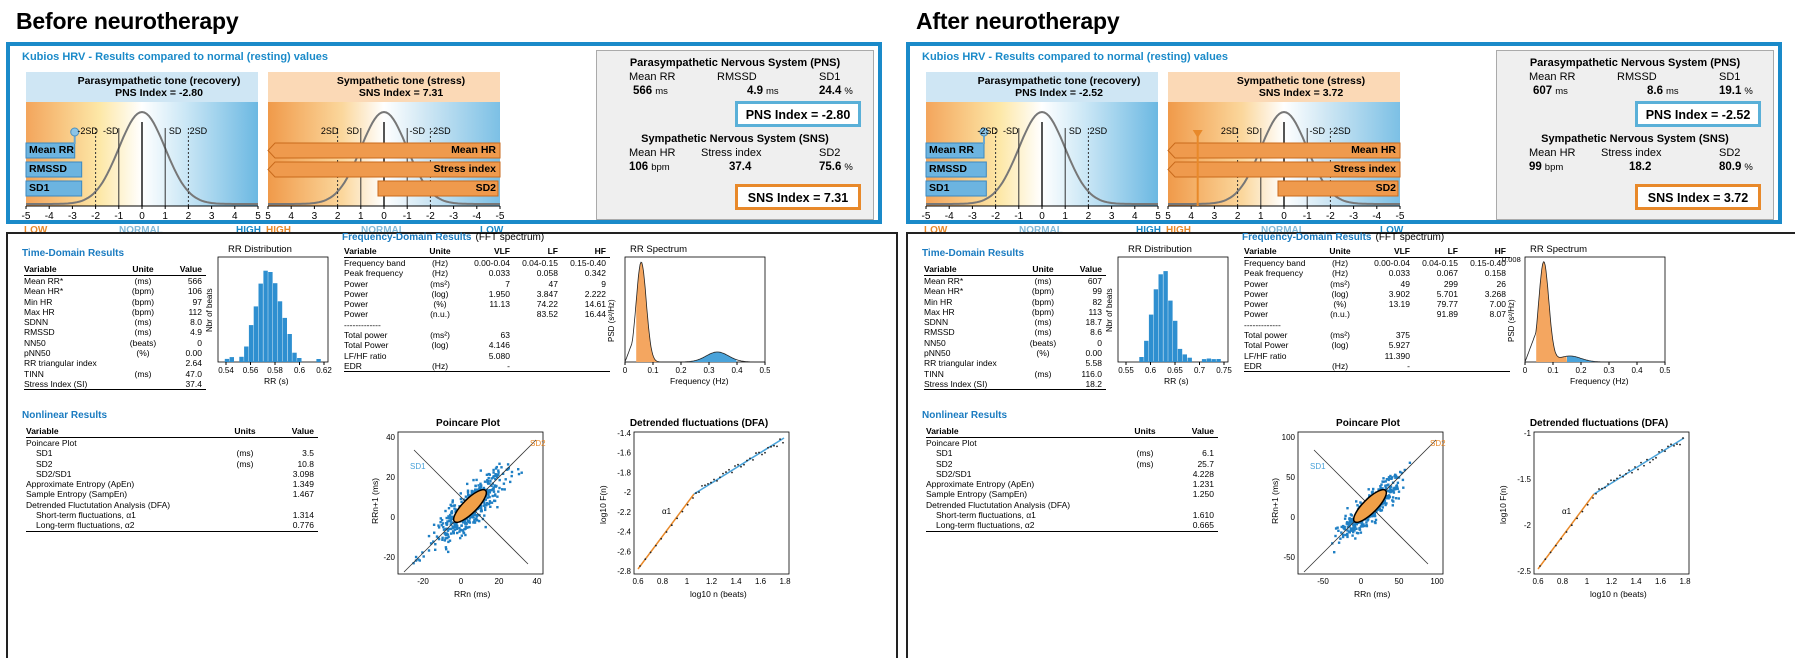  Describe the element at coordinates (740, 167) in the screenshot. I see `sns-value-number: 37.4` at that location.